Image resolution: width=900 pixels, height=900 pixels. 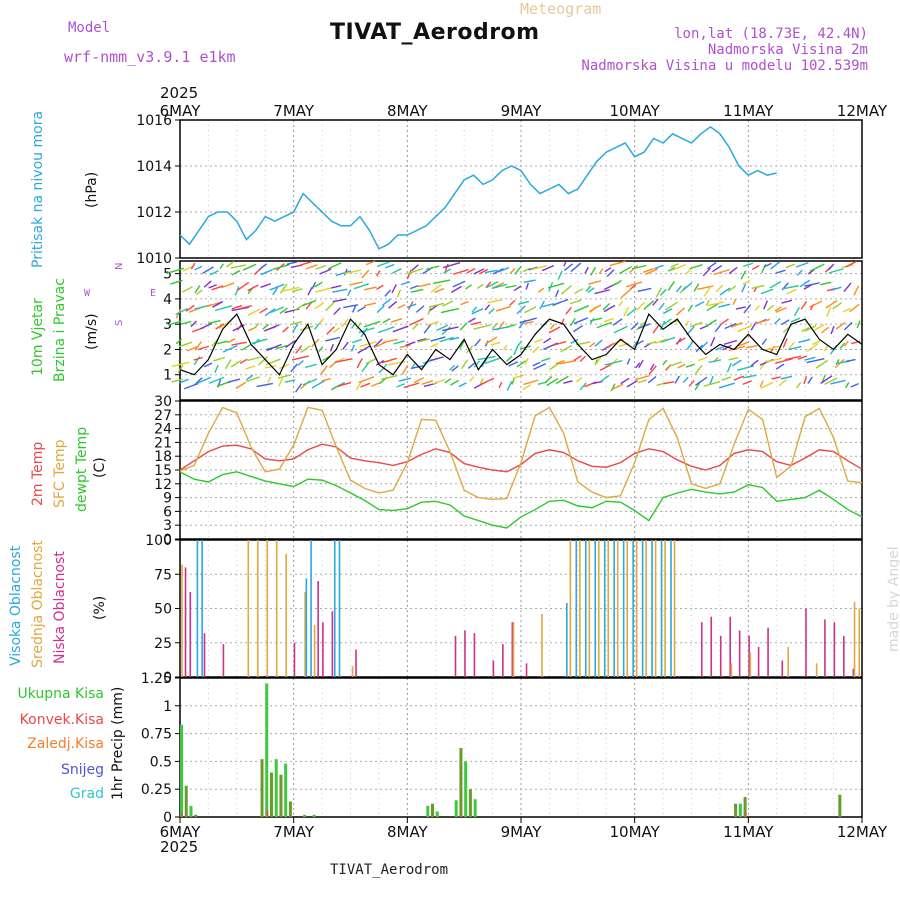 What do you see at coordinates (86, 794) in the screenshot?
I see `hail-label: Grad` at bounding box center [86, 794].